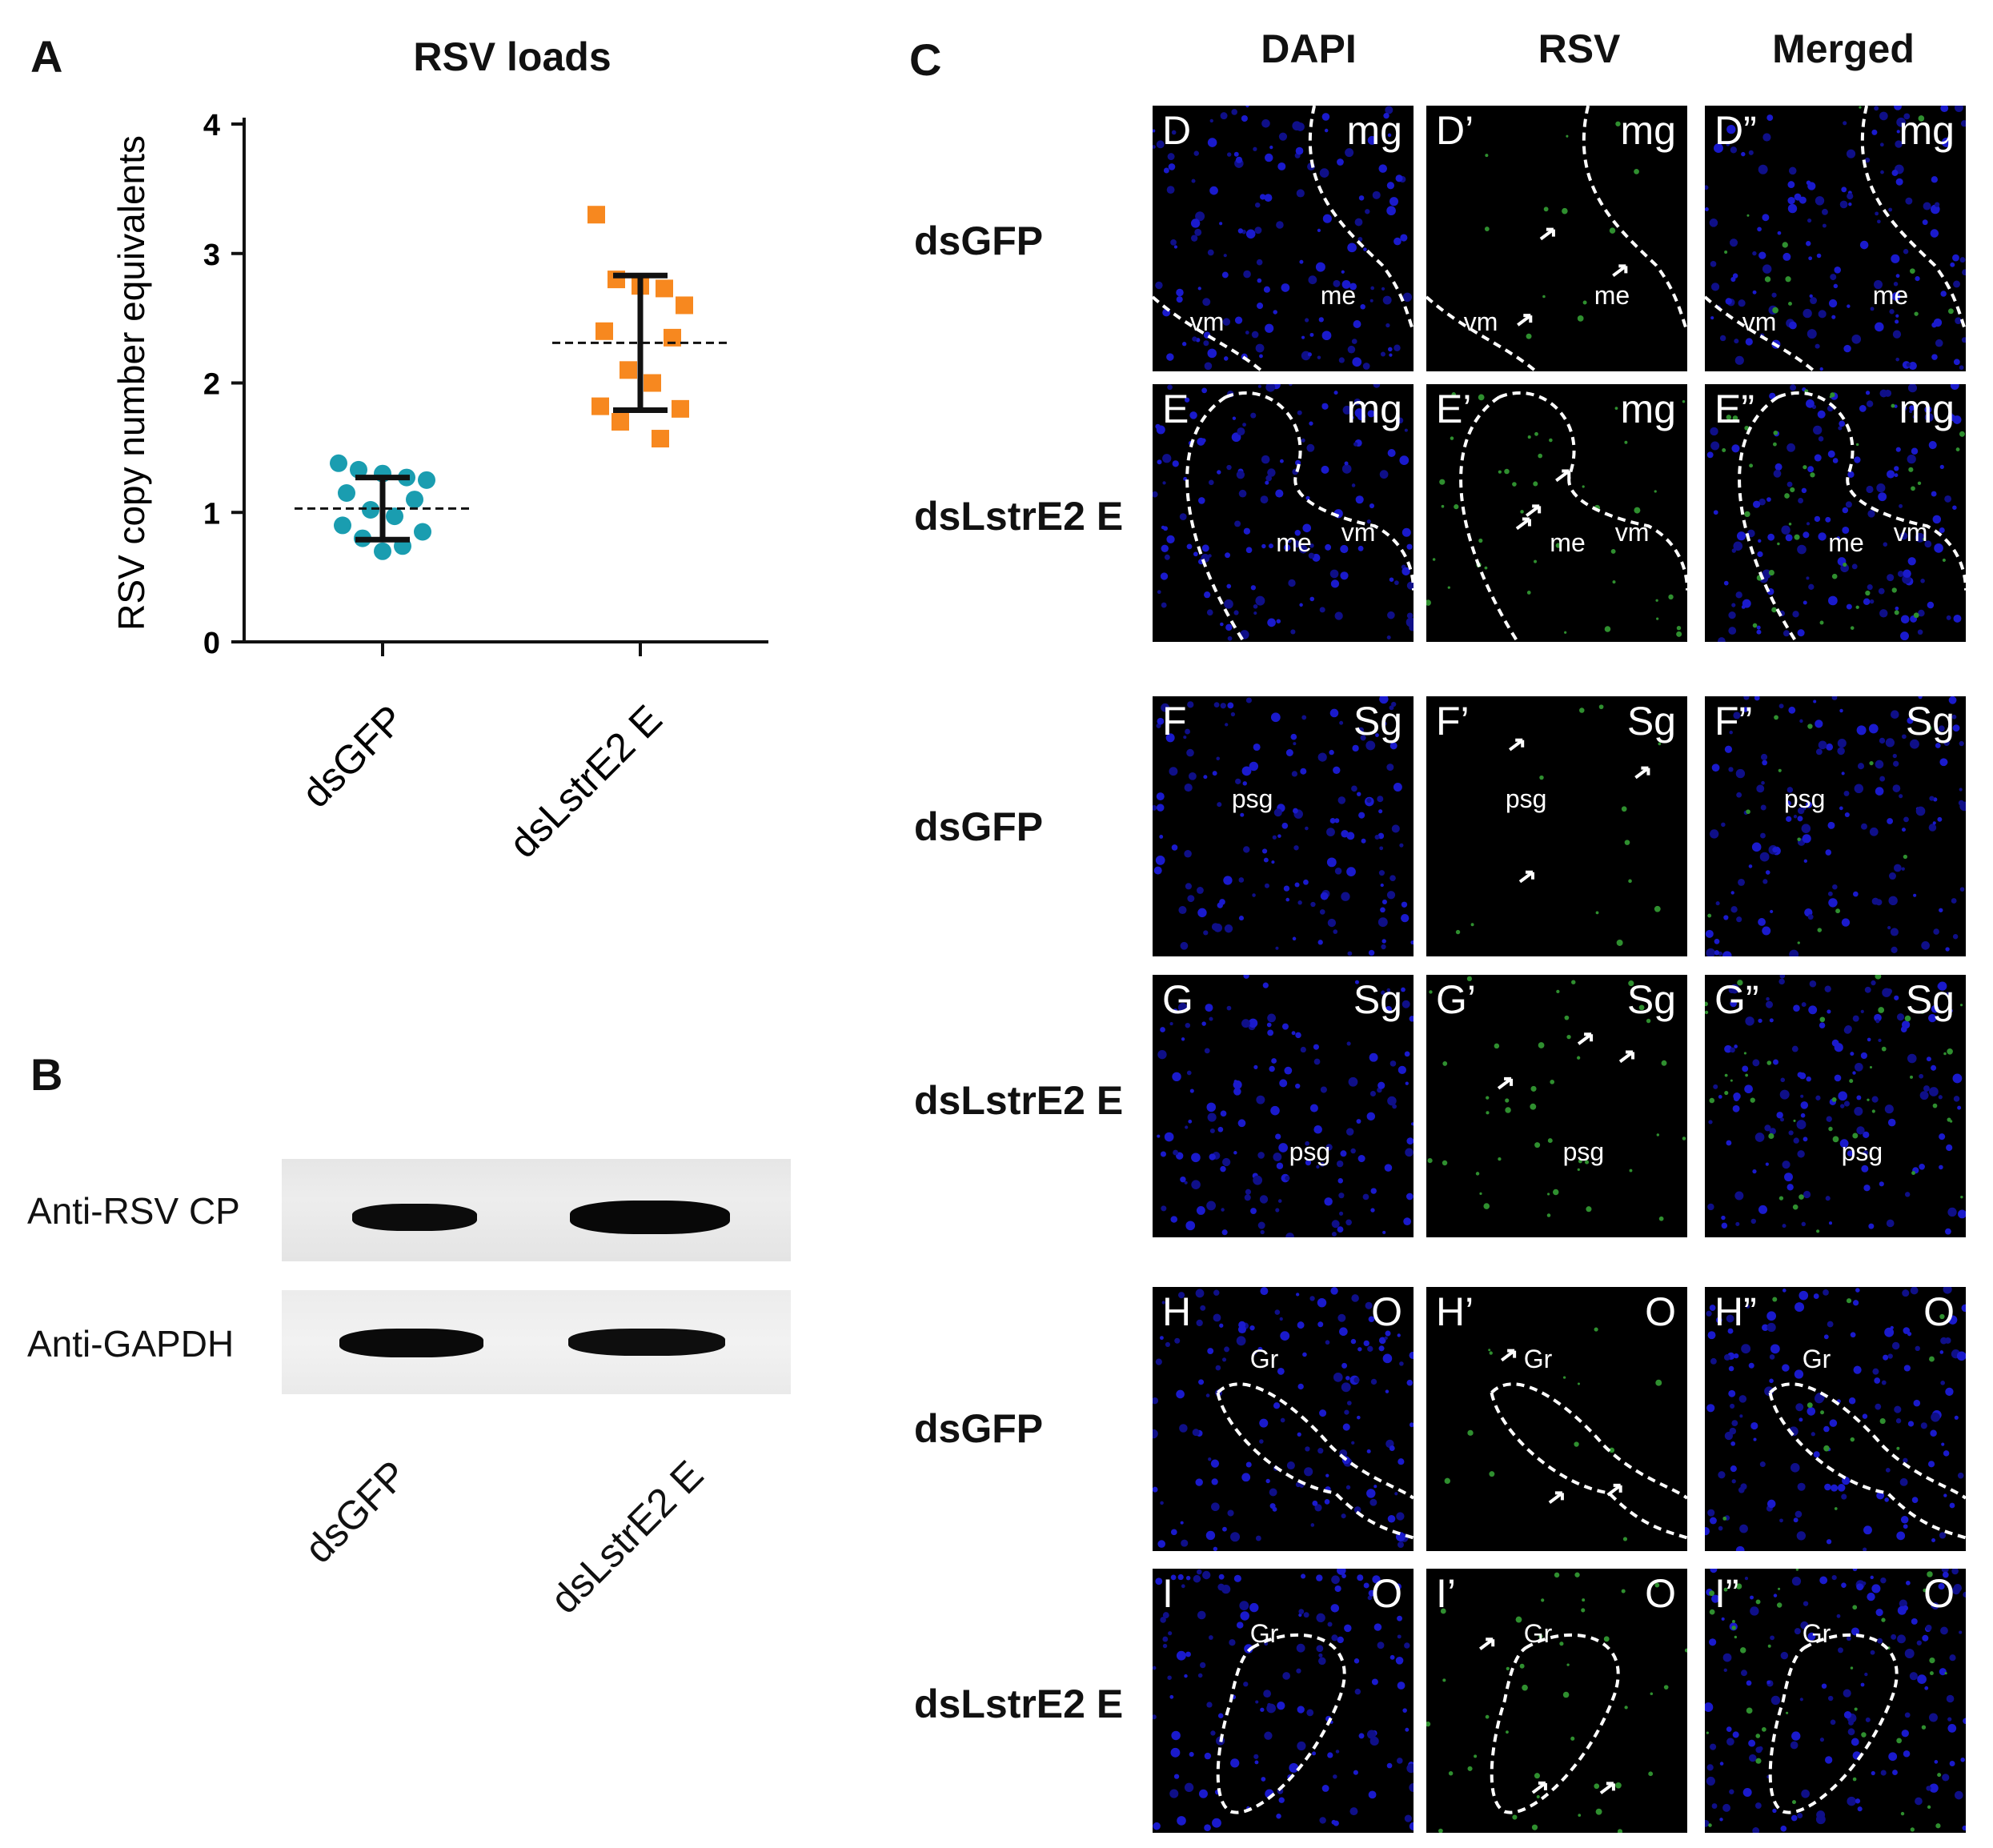 Image resolution: width=1993 pixels, height=1848 pixels. What do you see at coordinates (512, 56) in the screenshot?
I see `chart-title: RSV loads` at bounding box center [512, 56].